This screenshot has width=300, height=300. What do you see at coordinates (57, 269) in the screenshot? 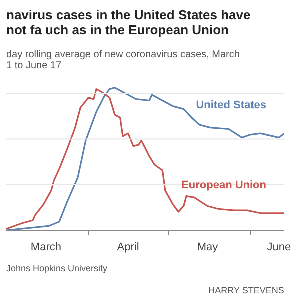
I see `text: Johns Hopkins University` at bounding box center [57, 269].